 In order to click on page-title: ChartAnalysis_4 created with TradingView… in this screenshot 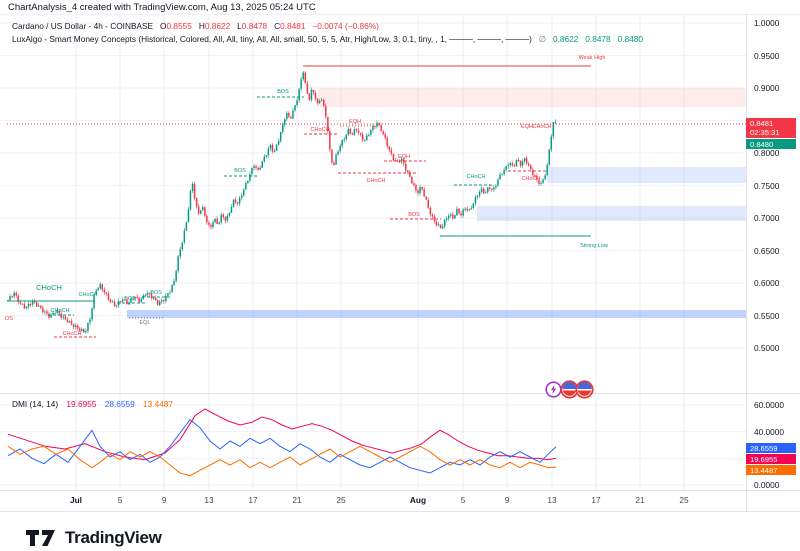, I will do `click(162, 7)`.